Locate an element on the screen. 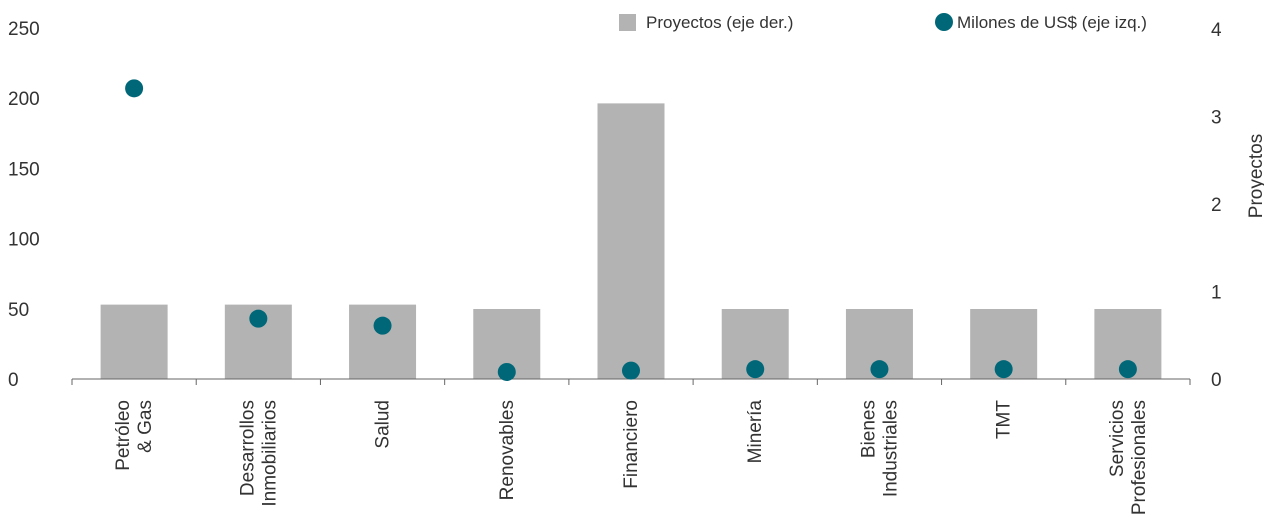  right-tick-label: 0 is located at coordinates (1216, 380).